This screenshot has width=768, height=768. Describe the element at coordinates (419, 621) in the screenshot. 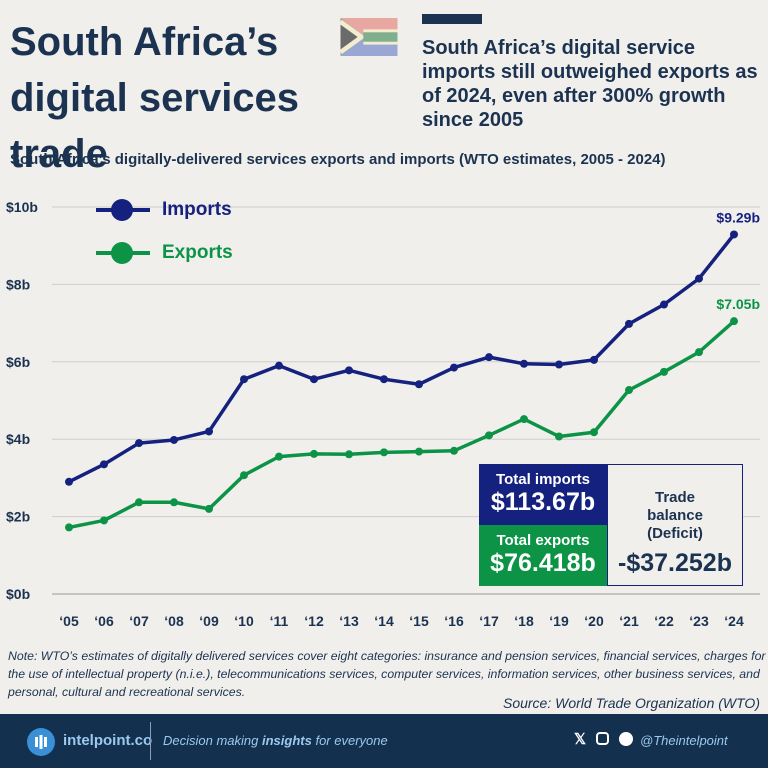

I see `x-tick-label: ‘15` at that location.